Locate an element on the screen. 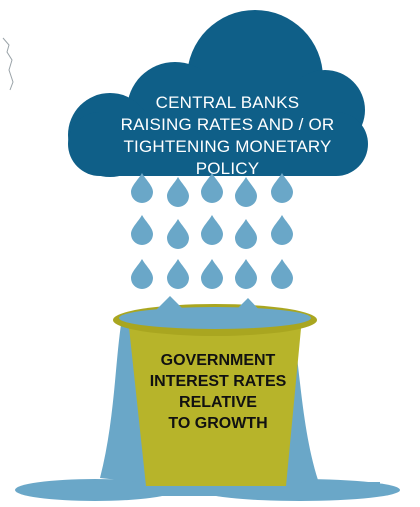 The image size is (420, 507). cloud-line-1: CENTRAL BANKS is located at coordinates (227, 102).